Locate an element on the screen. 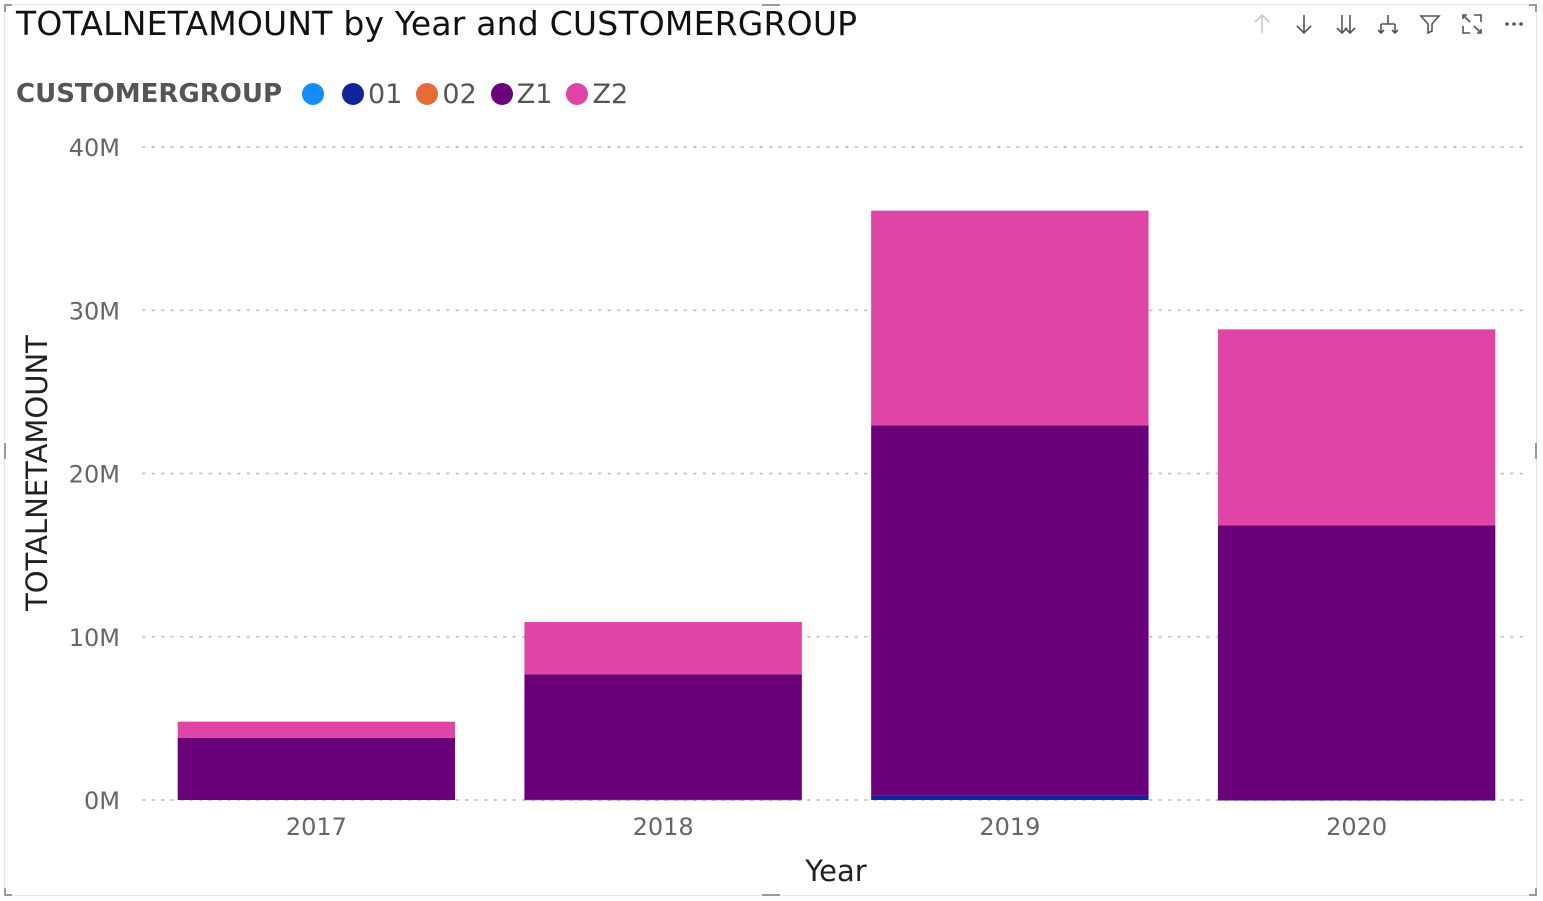 This screenshot has height=901, width=1543. x-tick-label: 2018 is located at coordinates (663, 827).